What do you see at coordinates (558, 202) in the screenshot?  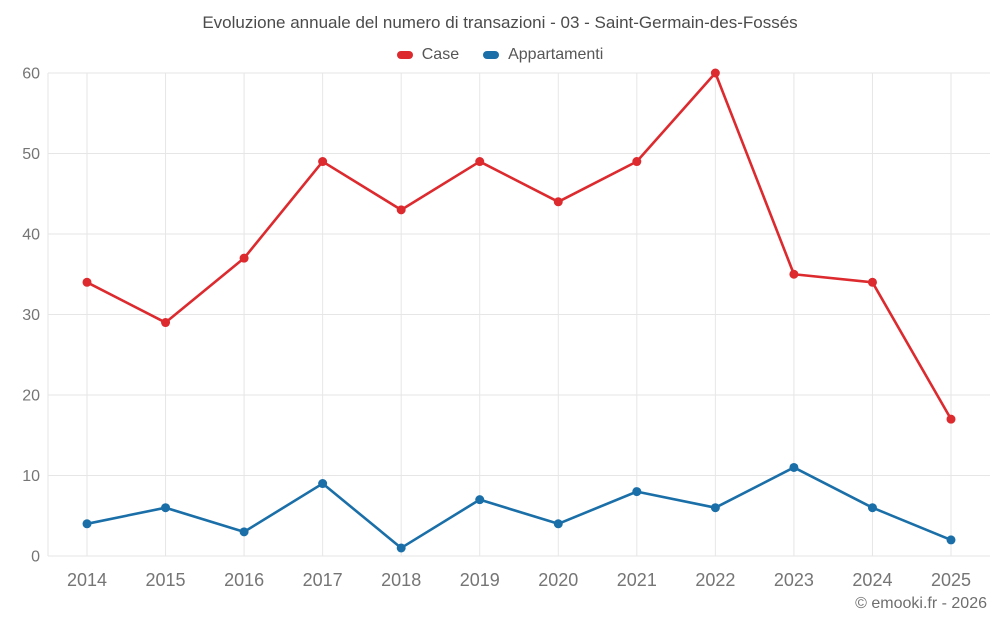 I see `data-point-case-2020` at bounding box center [558, 202].